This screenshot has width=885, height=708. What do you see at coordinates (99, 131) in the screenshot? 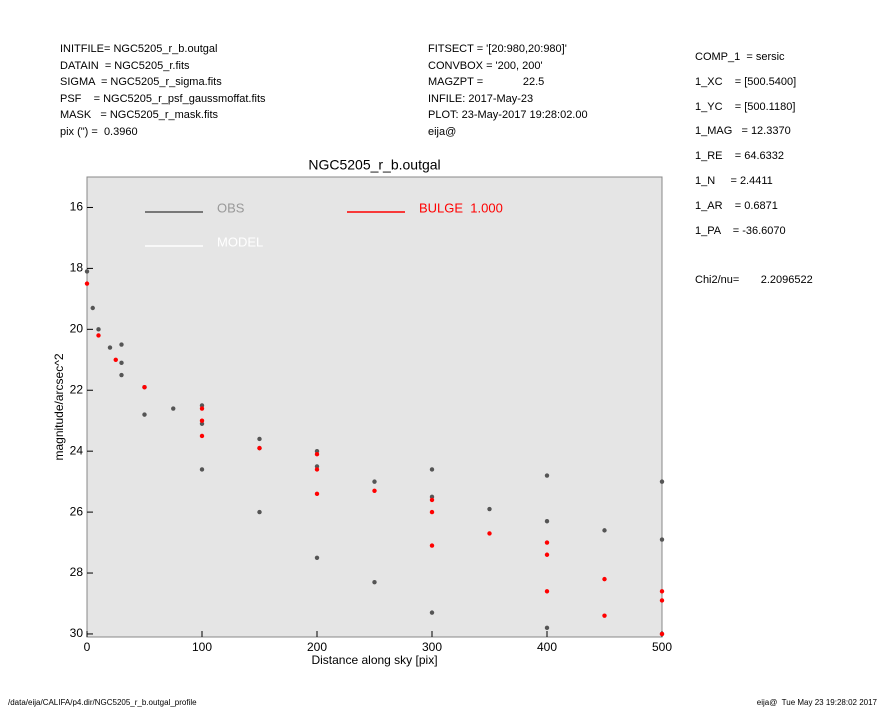
I see `header-line: pix (") = 0.3960` at bounding box center [99, 131].